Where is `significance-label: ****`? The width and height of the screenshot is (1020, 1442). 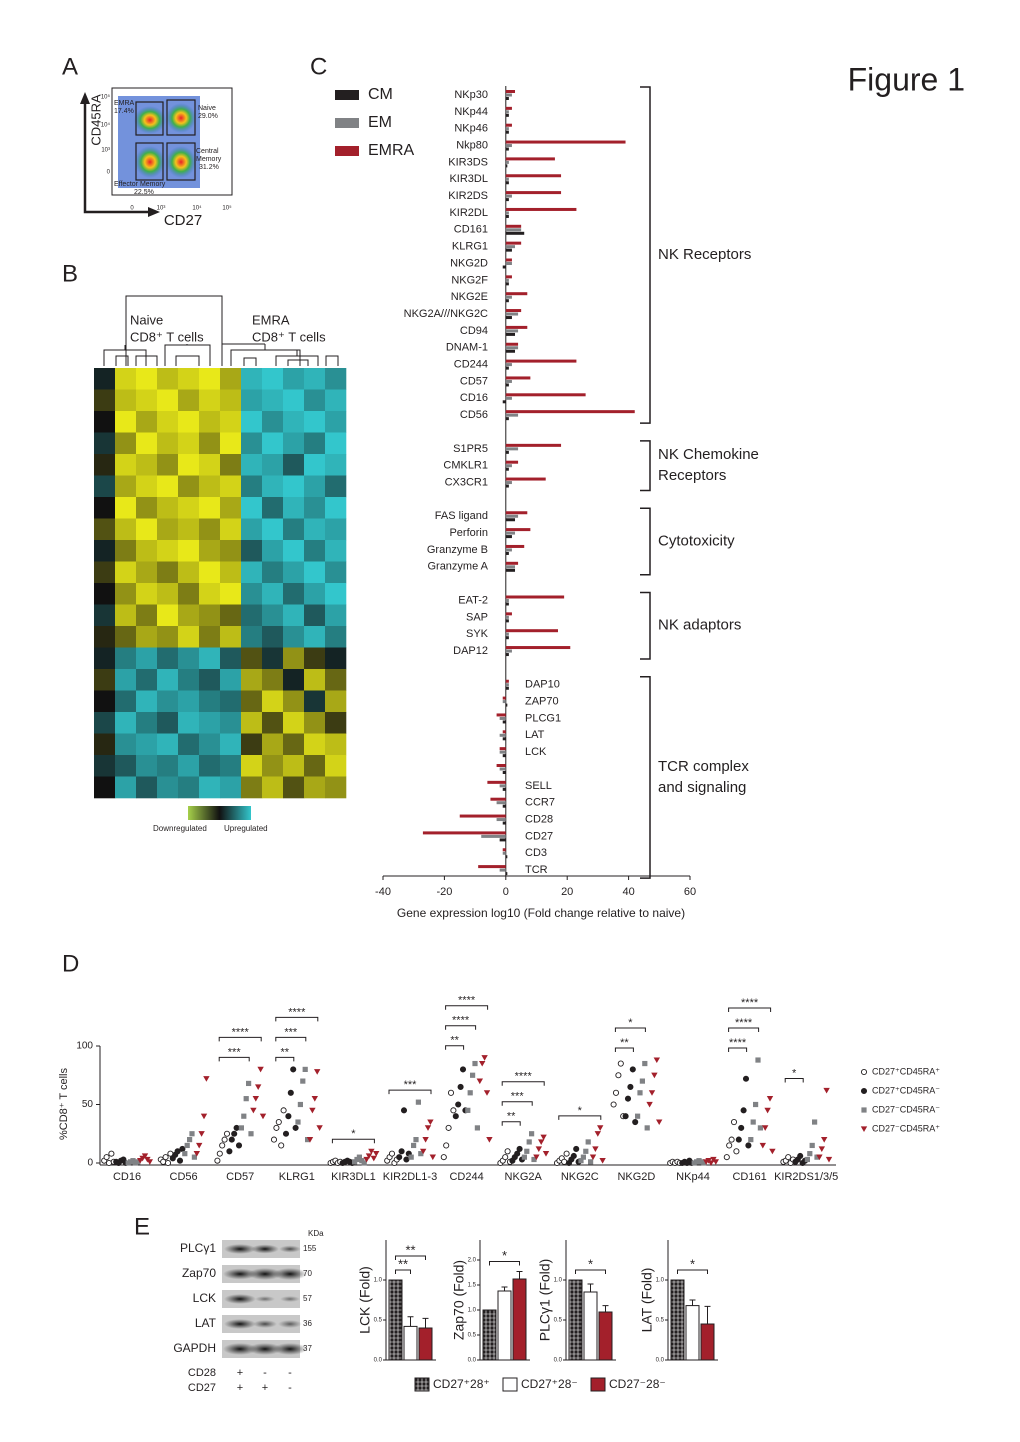 significance-label: **** is located at coordinates (750, 1003).